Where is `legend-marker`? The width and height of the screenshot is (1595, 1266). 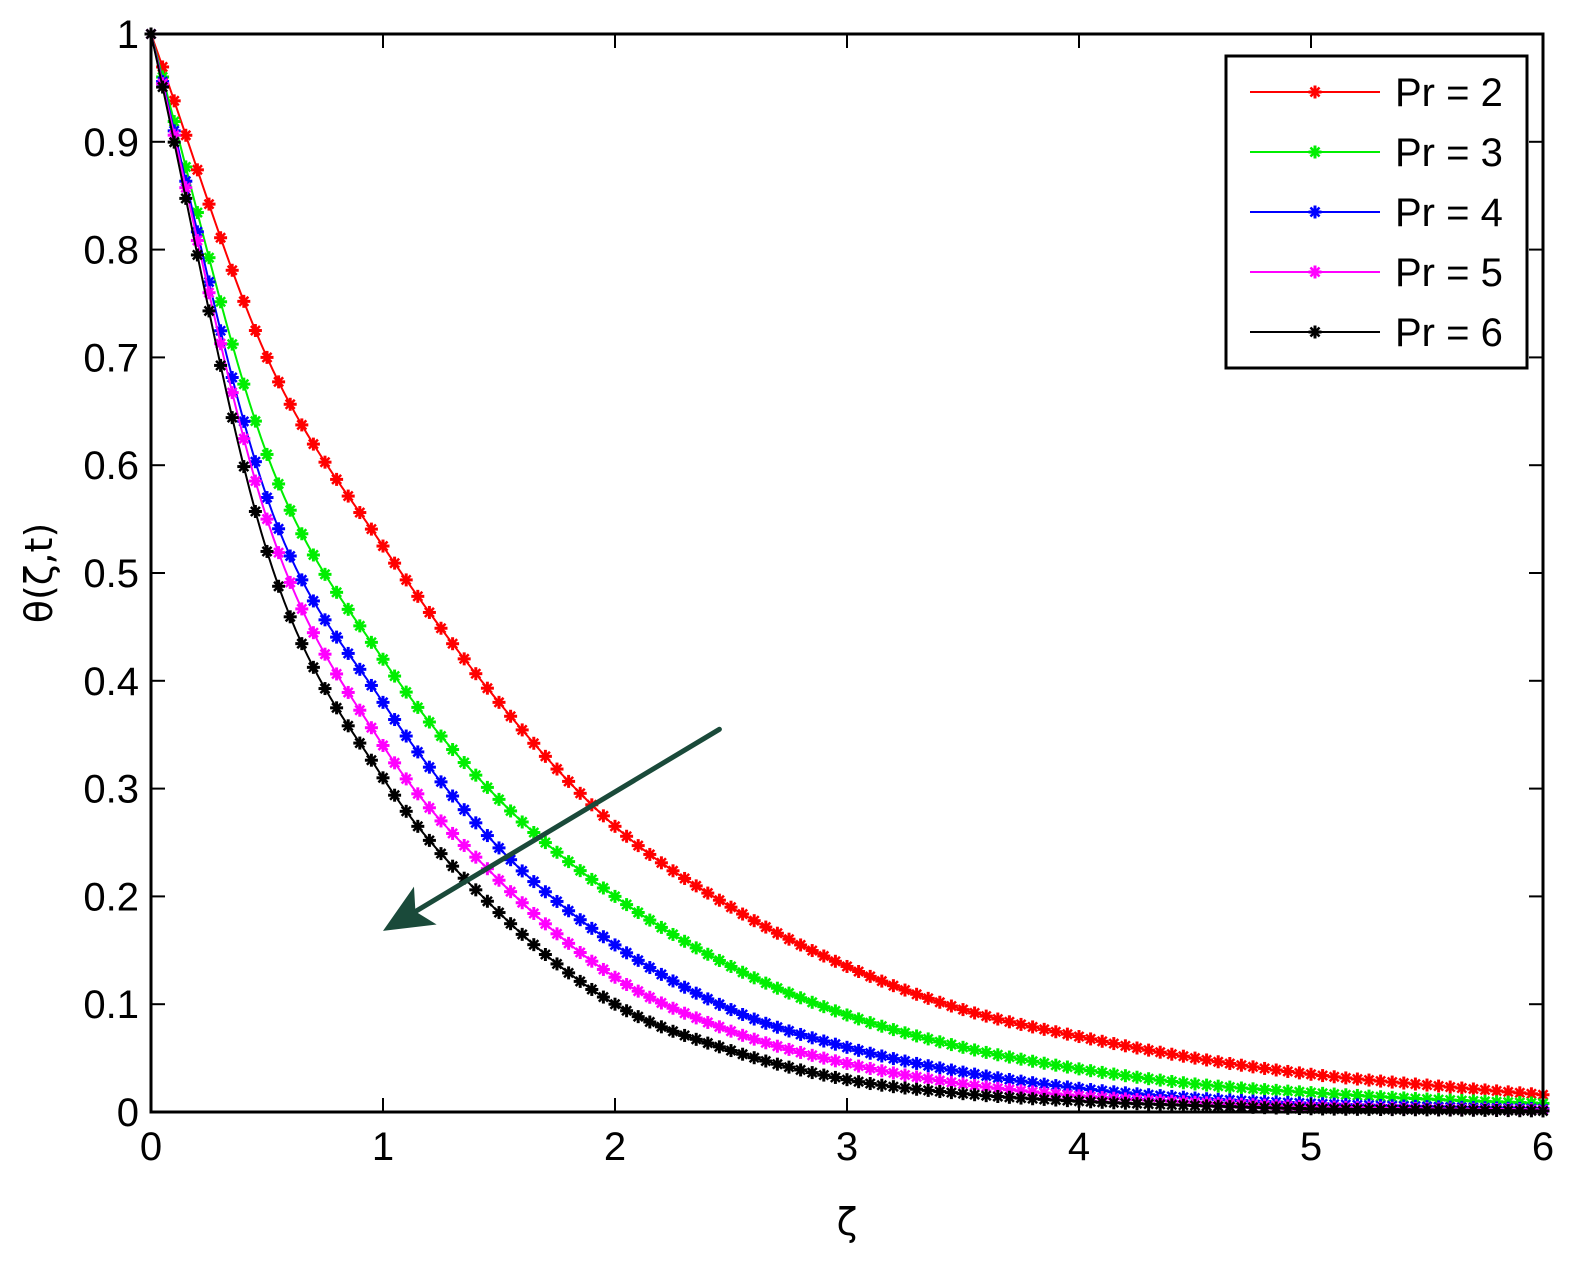
legend-marker is located at coordinates (1315, 212).